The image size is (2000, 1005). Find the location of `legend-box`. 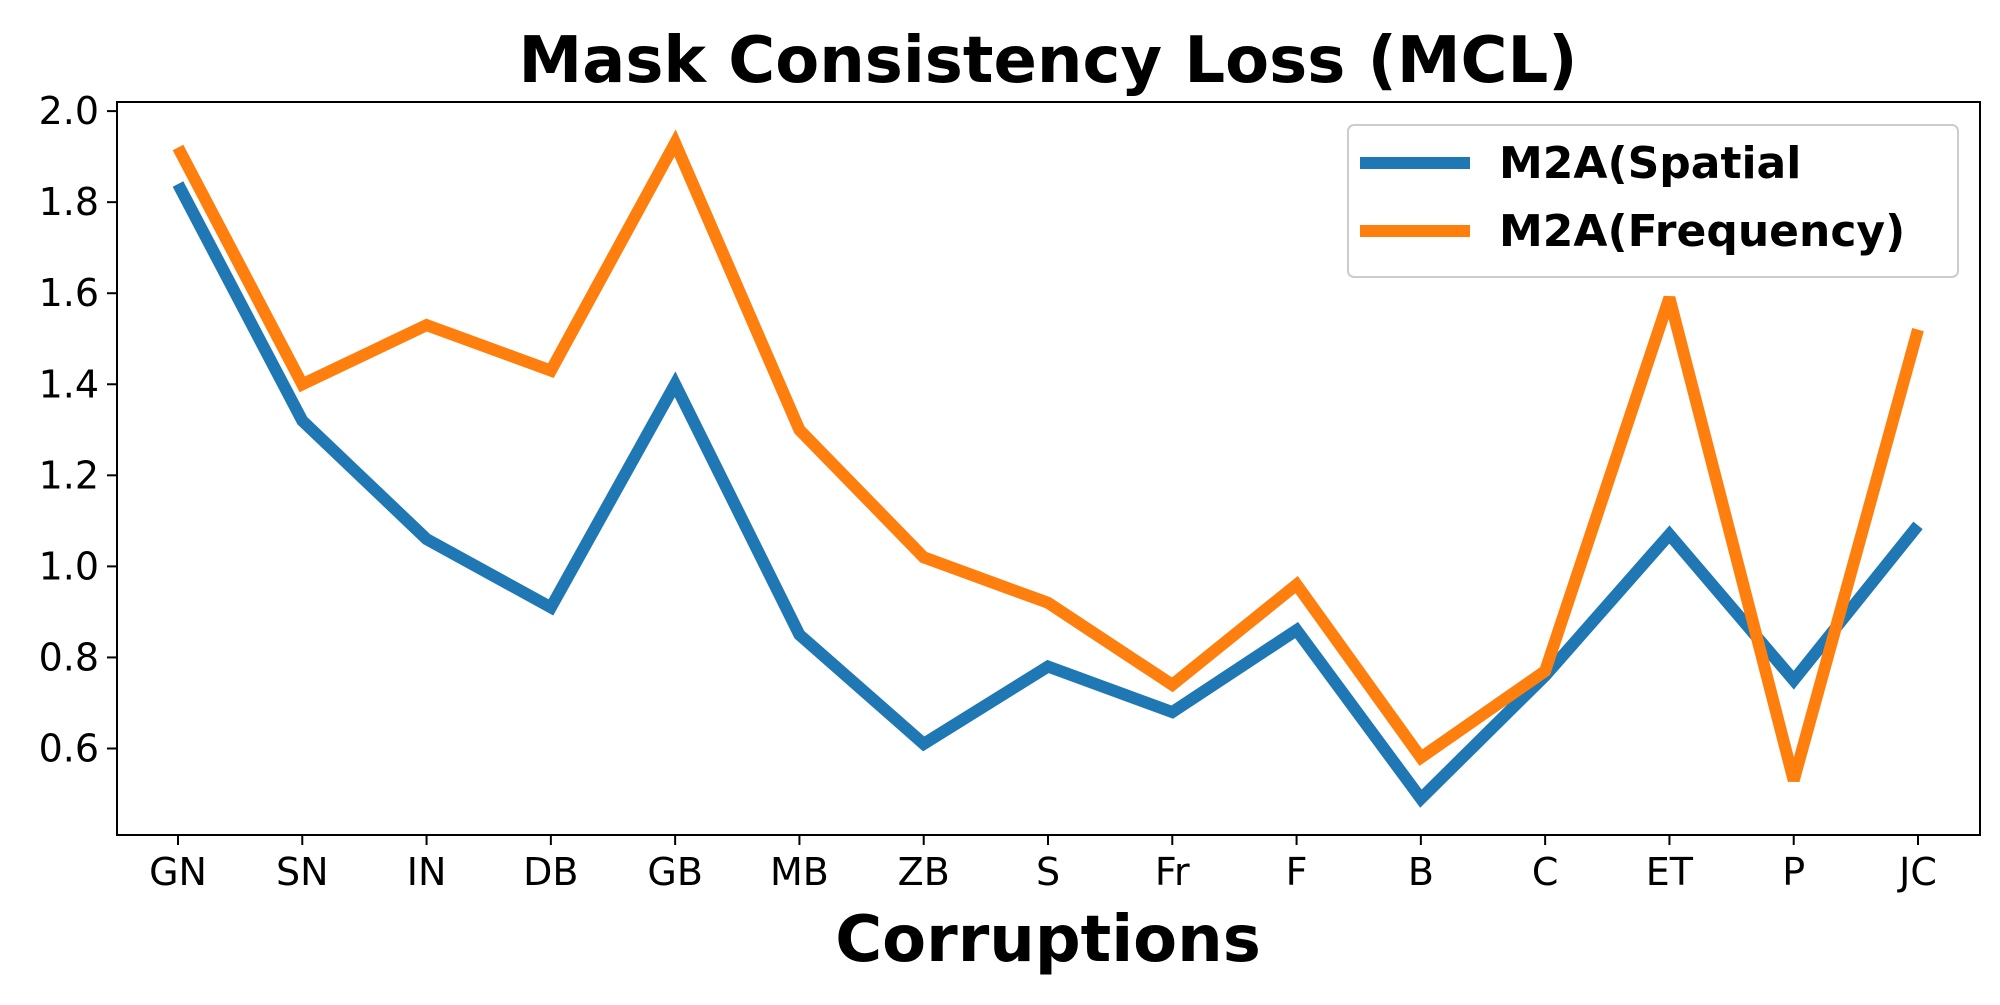

legend-box is located at coordinates (1653, 201).